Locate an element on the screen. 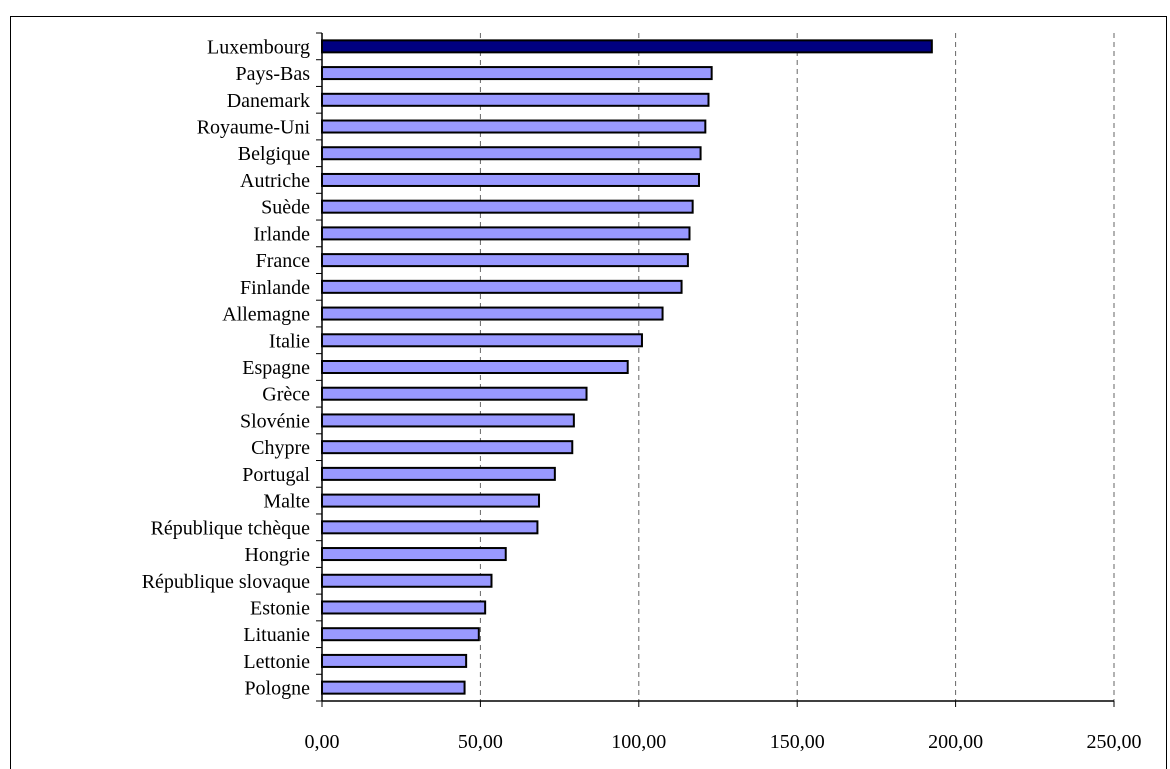  category-label-2: Danemark is located at coordinates (268, 101).